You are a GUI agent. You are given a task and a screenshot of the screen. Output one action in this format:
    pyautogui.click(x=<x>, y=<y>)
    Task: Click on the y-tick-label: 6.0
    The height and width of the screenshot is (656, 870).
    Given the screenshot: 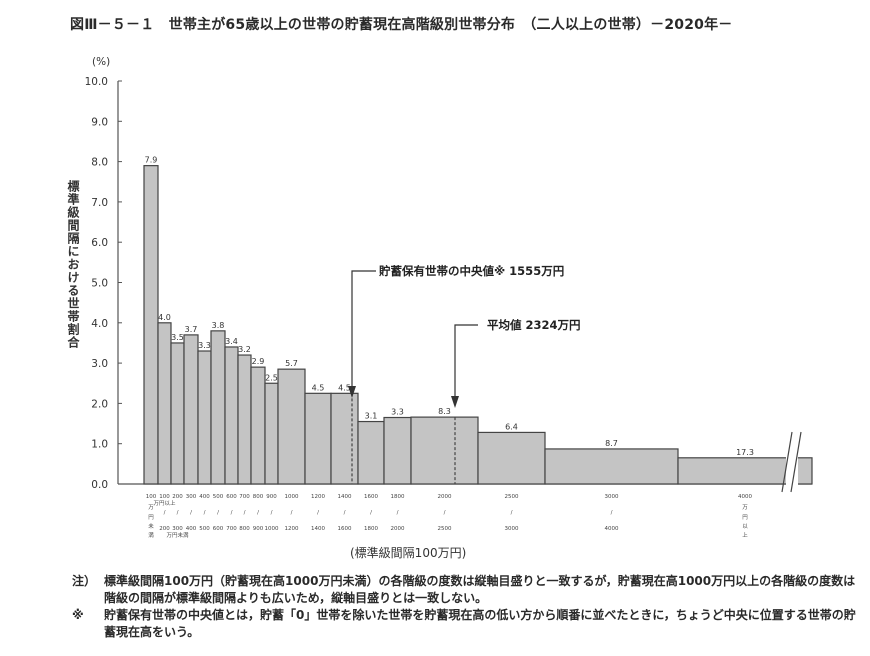 What is the action you would take?
    pyautogui.click(x=99, y=243)
    